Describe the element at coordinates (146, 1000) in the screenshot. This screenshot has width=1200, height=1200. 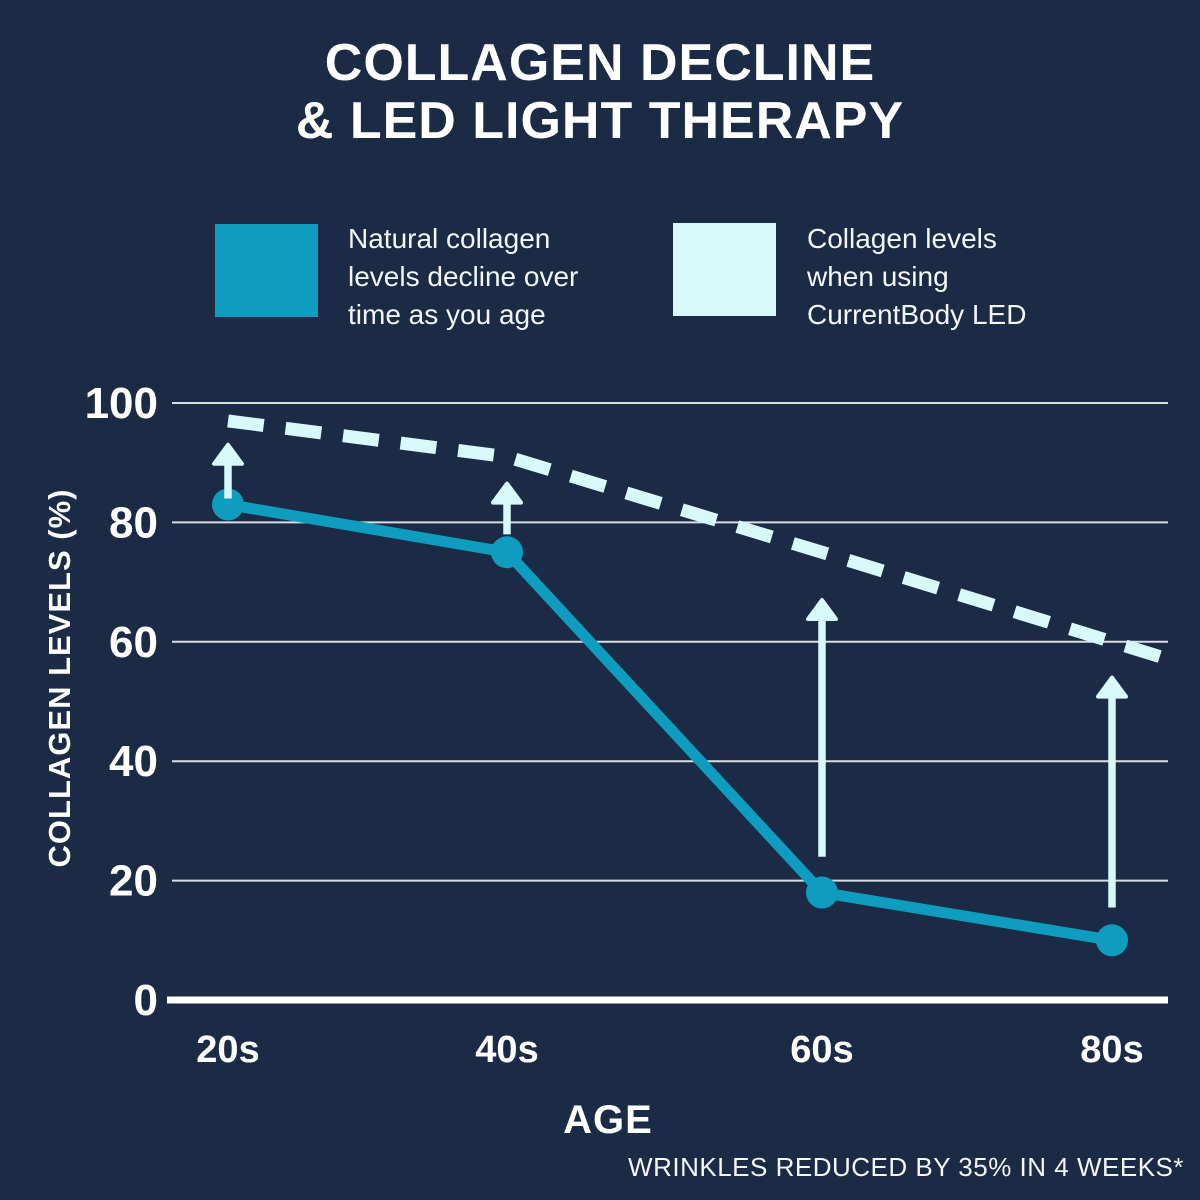
I see `y-tick-label: 0` at that location.